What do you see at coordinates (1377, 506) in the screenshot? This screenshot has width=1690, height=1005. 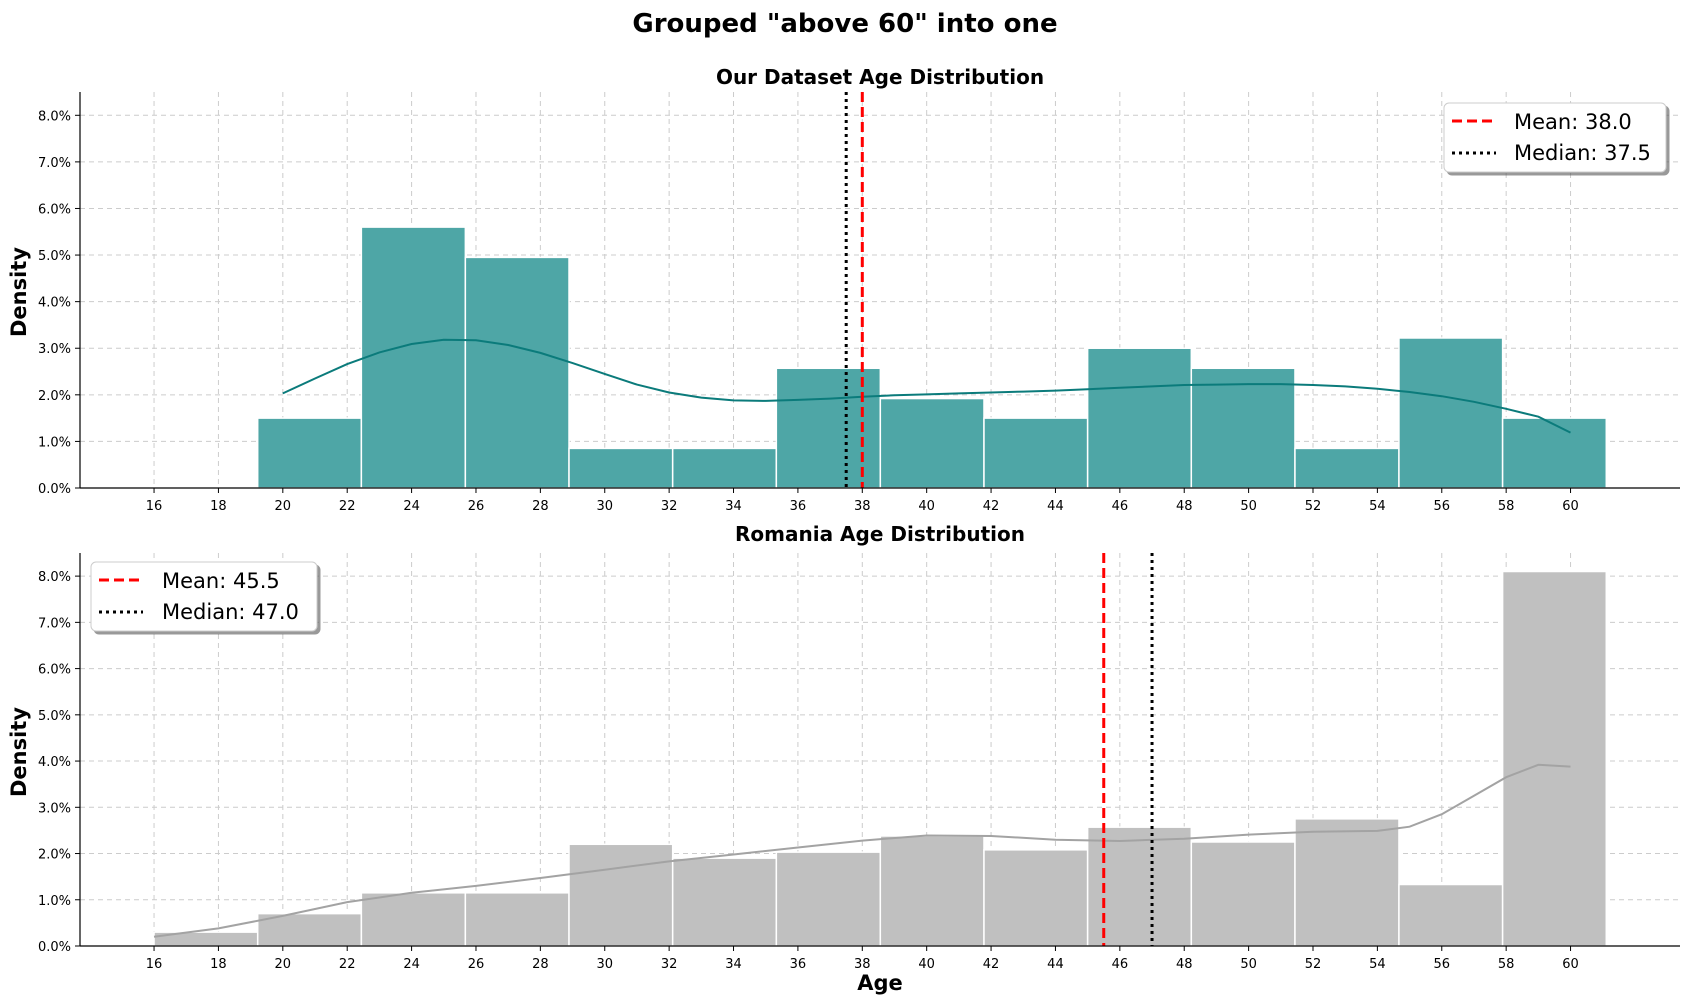 I see `panel-dataset-xtick-label: 54` at bounding box center [1377, 506].